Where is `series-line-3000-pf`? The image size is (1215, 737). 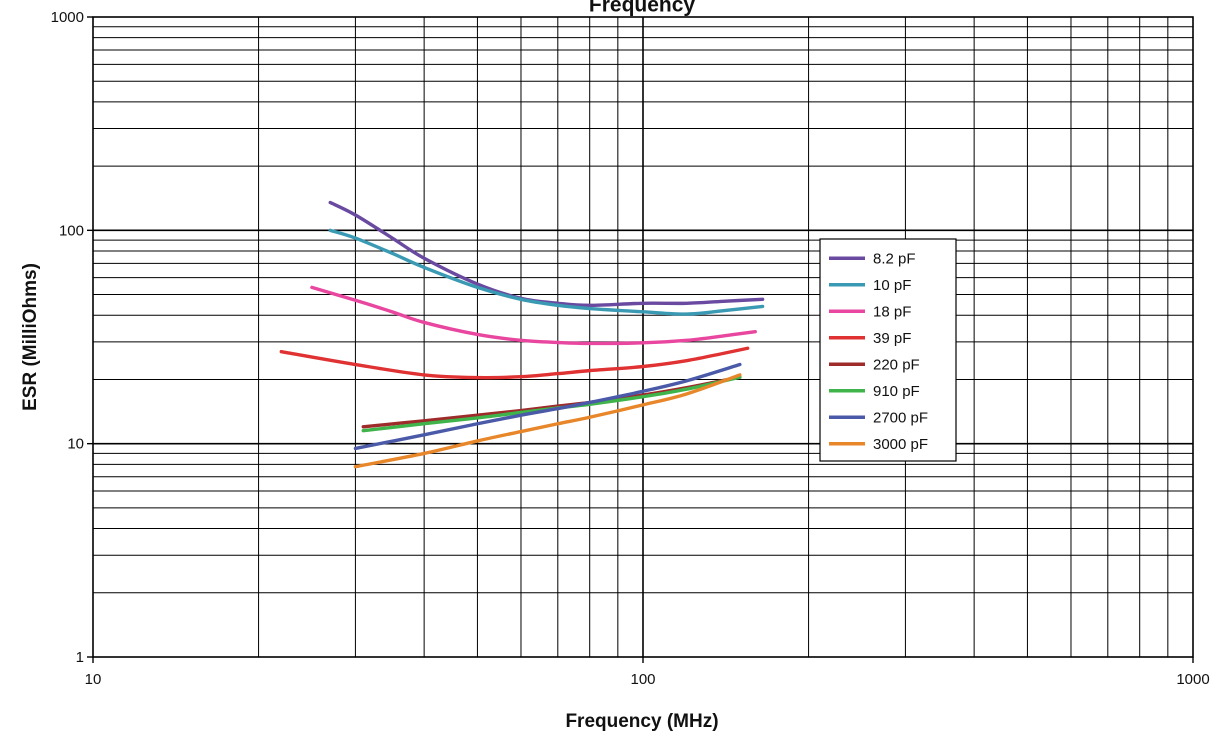
series-line-3000-pf is located at coordinates (547, 421).